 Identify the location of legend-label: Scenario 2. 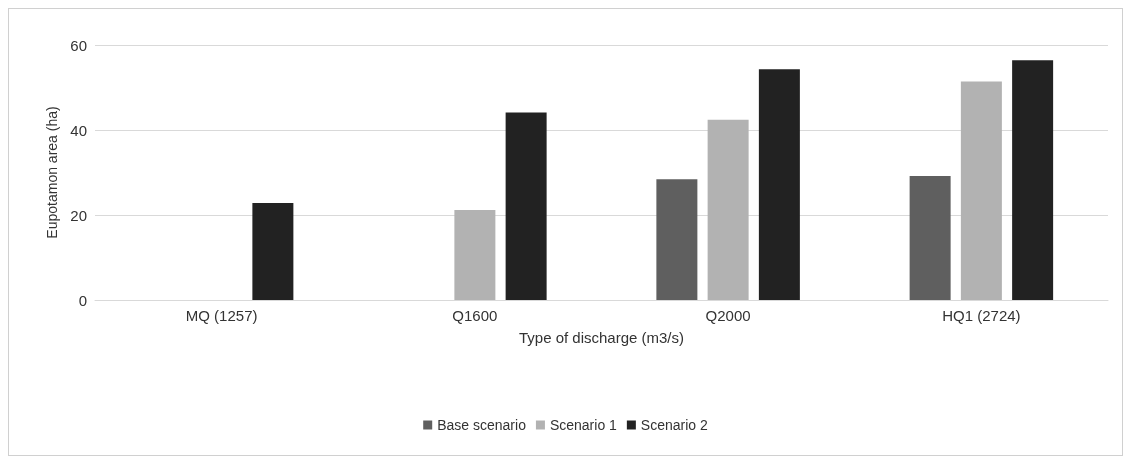
(674, 425).